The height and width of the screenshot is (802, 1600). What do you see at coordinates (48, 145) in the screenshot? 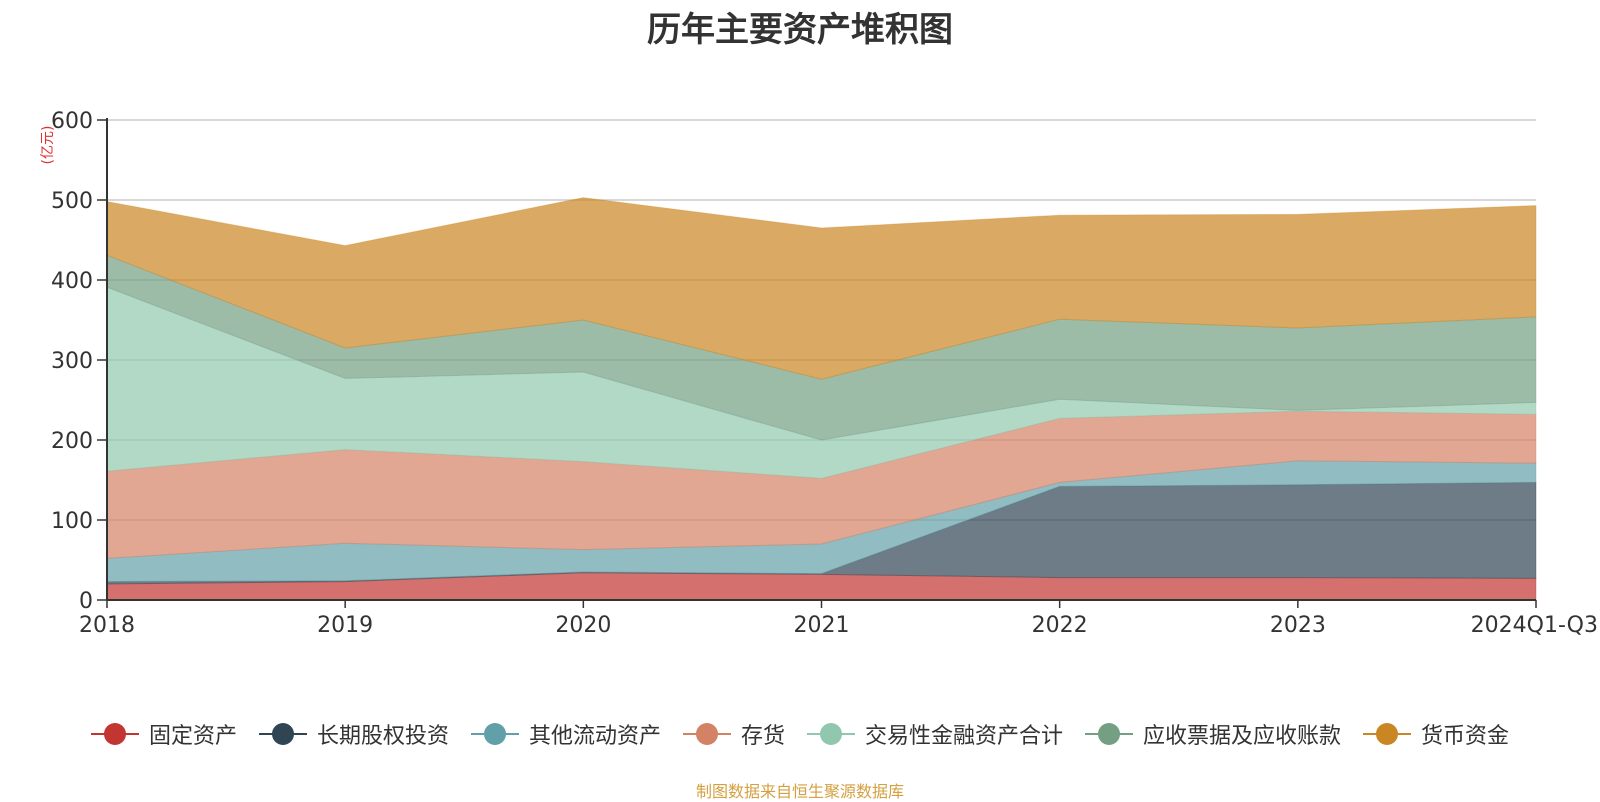
I see `y-axis-unit-label: (亿元)` at bounding box center [48, 145].